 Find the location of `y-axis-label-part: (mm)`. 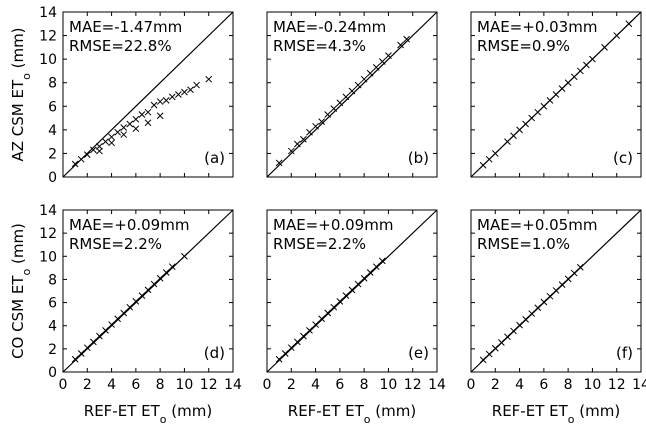

y-axis-label-part: (mm) is located at coordinates (18, 246).